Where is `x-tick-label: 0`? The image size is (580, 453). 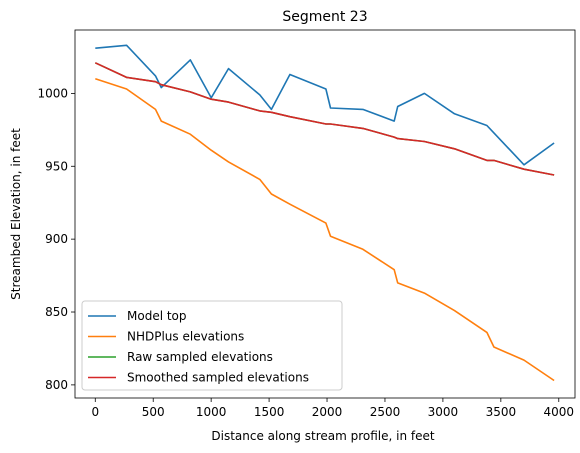
x-tick-label: 0 is located at coordinates (95, 412).